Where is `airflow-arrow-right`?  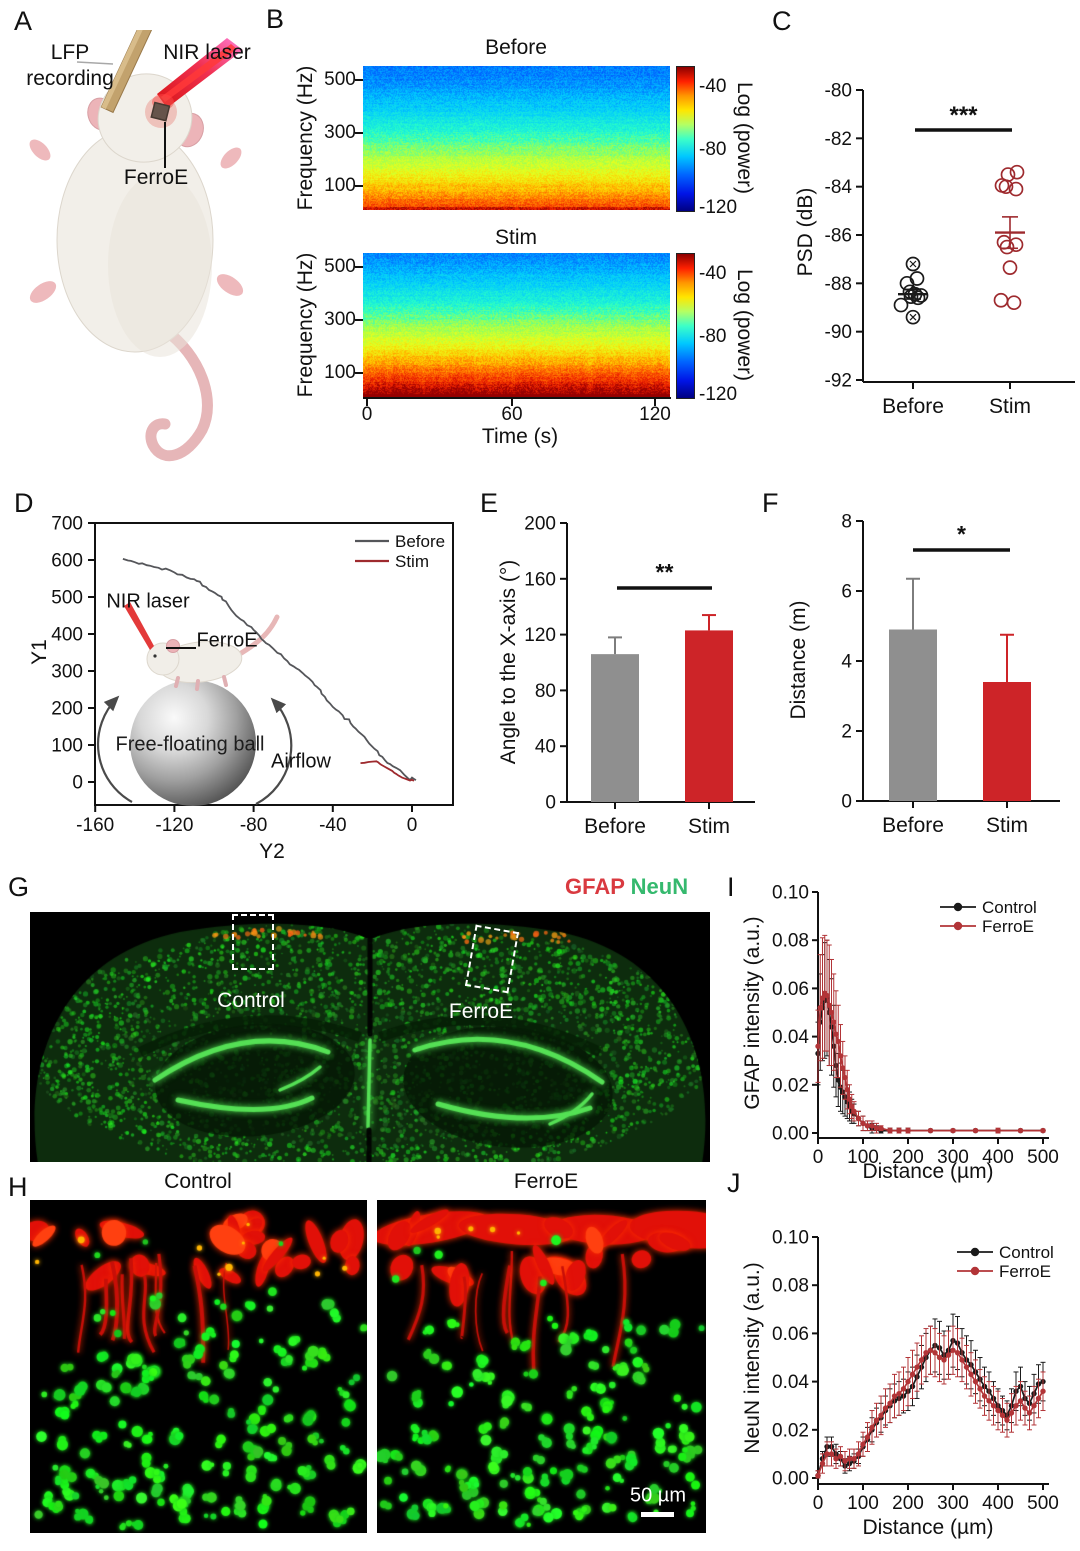 airflow-arrow-right is located at coordinates (274, 751).